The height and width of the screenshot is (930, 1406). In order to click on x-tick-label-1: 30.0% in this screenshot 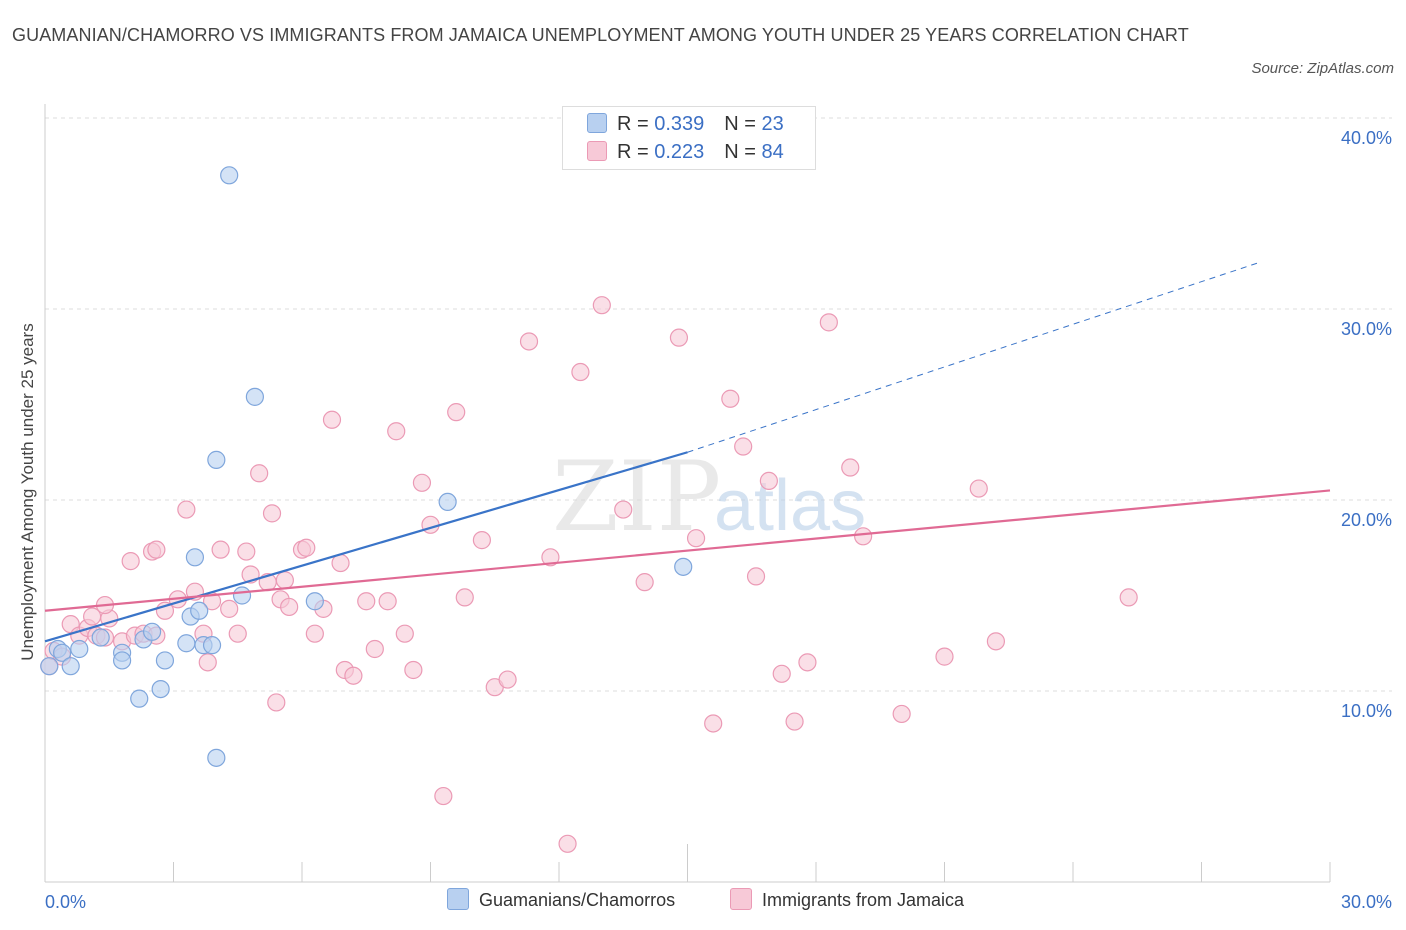, I will do `click(1366, 902)`.